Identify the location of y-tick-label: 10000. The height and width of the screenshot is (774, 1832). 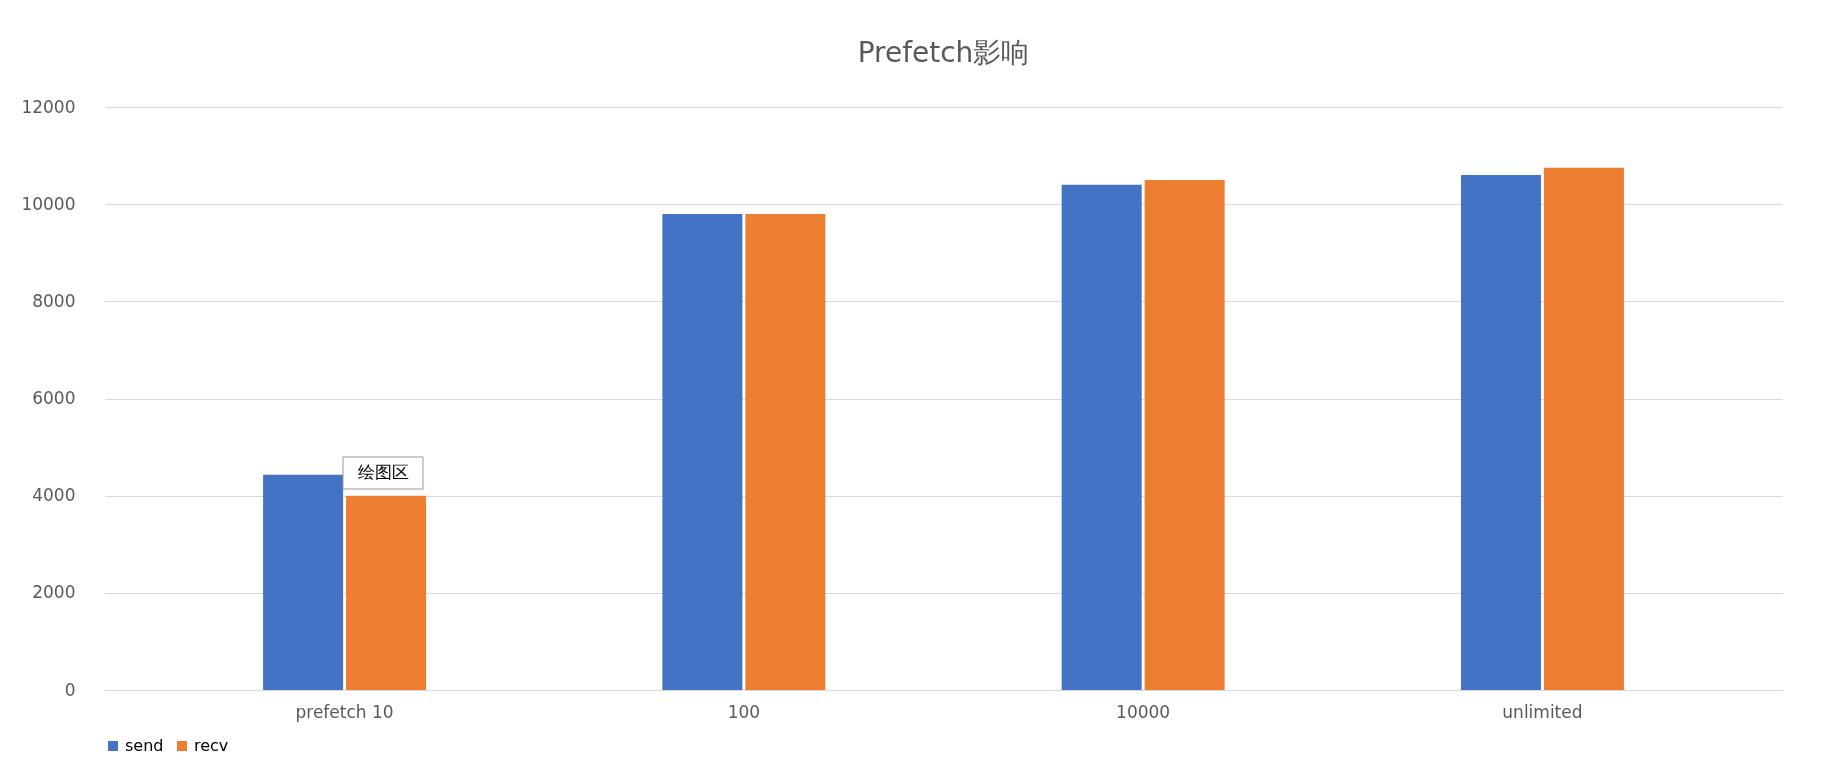
(48, 203).